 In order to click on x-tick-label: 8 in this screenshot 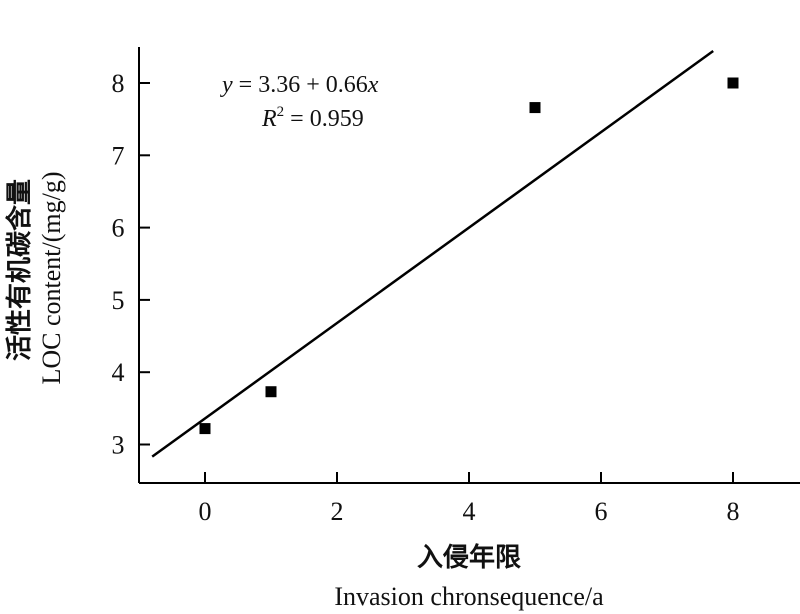, I will do `click(733, 511)`.